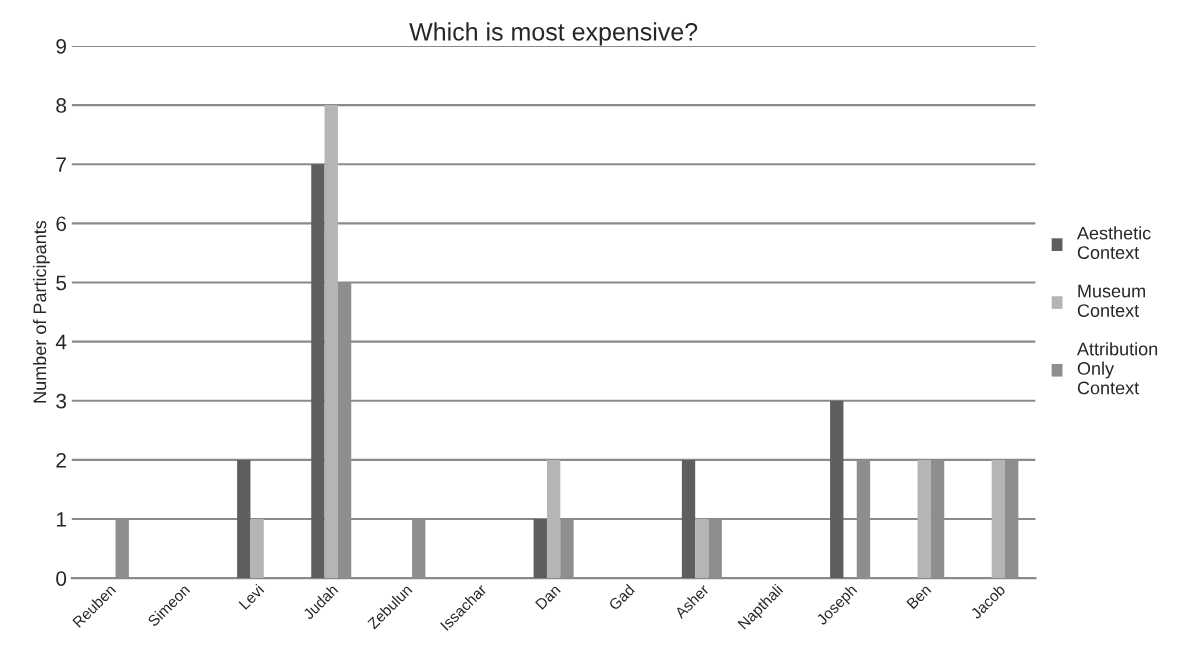 Image resolution: width=1197 pixels, height=657 pixels. Describe the element at coordinates (1117, 368) in the screenshot. I see `legend-label: Attribution Only Context` at that location.